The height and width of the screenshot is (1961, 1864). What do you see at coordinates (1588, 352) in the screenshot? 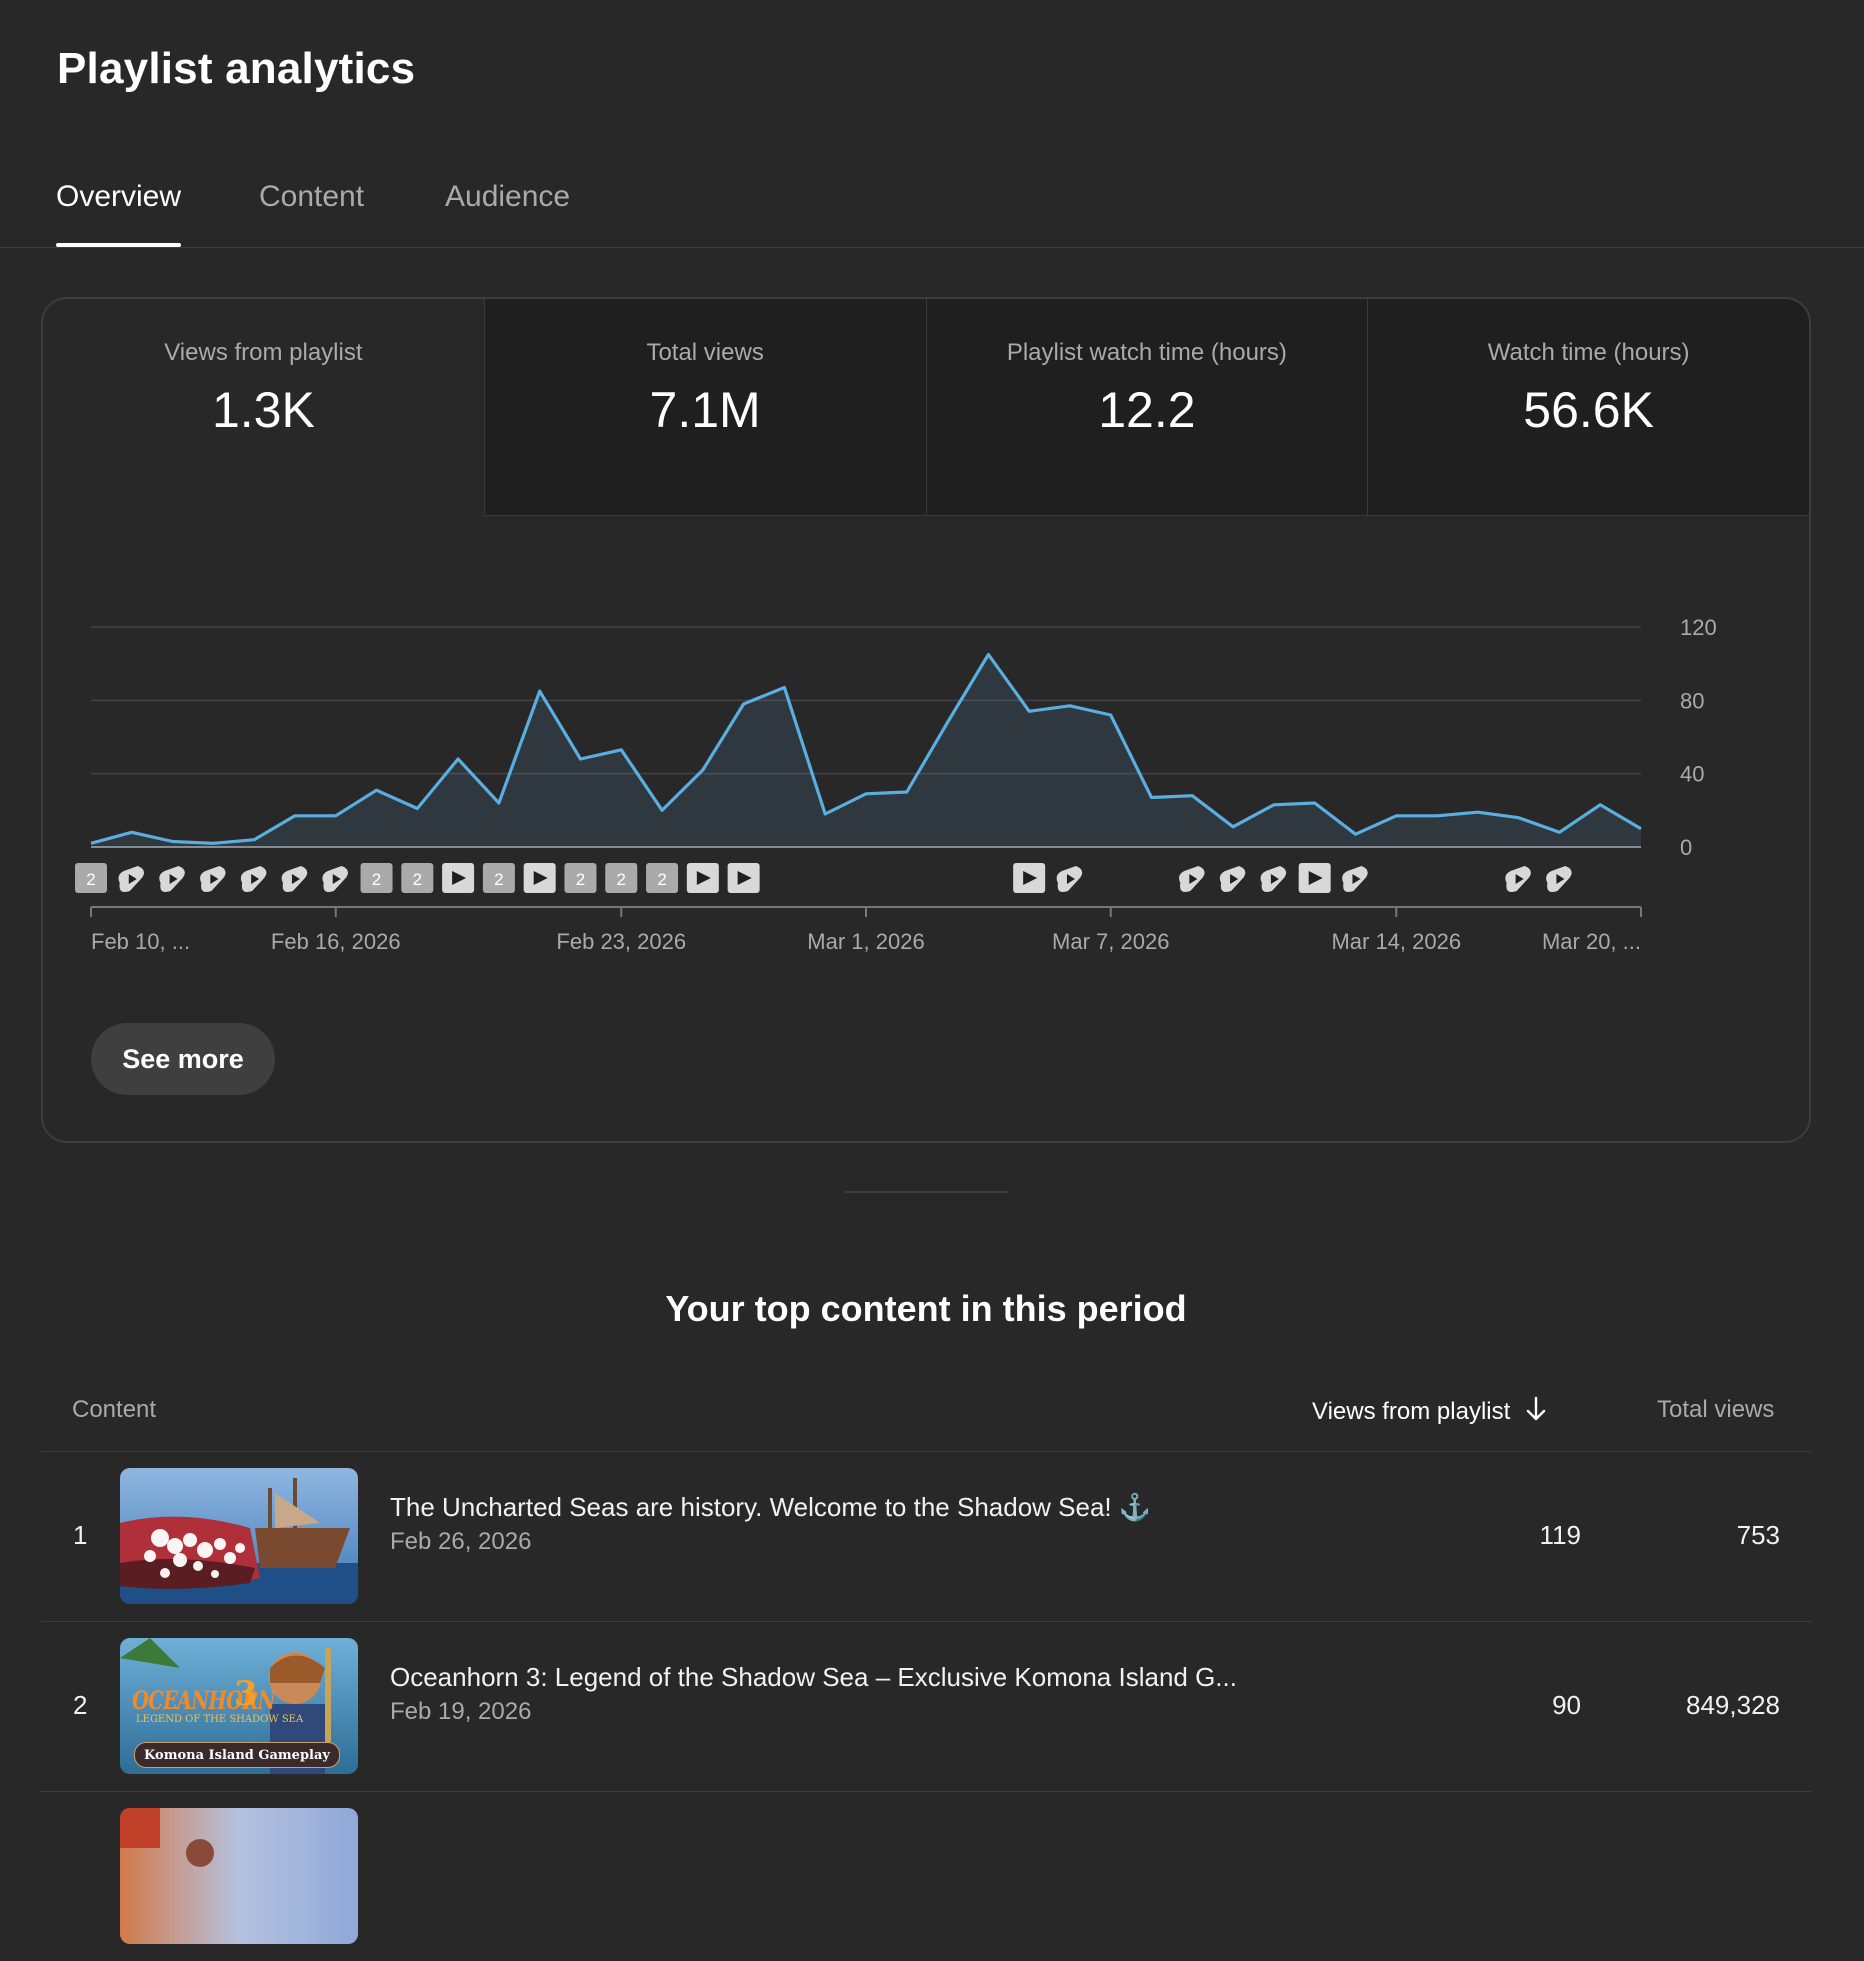
I see `metric-label: Watch time (hours)` at bounding box center [1588, 352].